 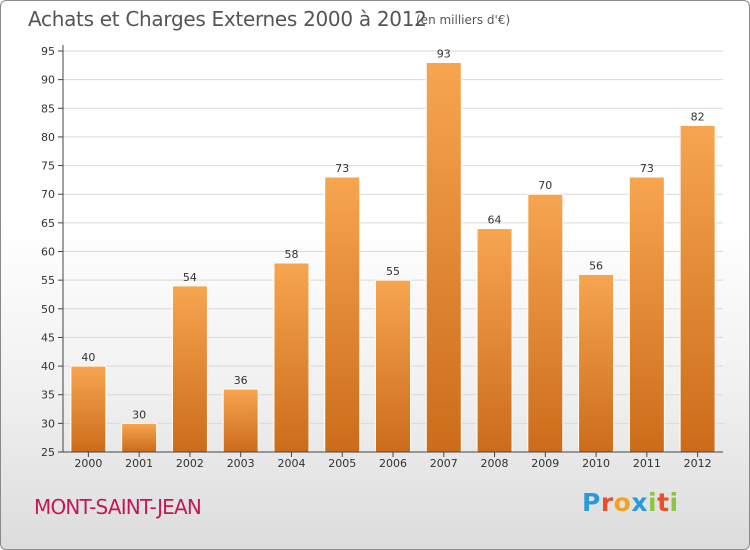 I want to click on bar-value-label: 64, so click(x=495, y=220).